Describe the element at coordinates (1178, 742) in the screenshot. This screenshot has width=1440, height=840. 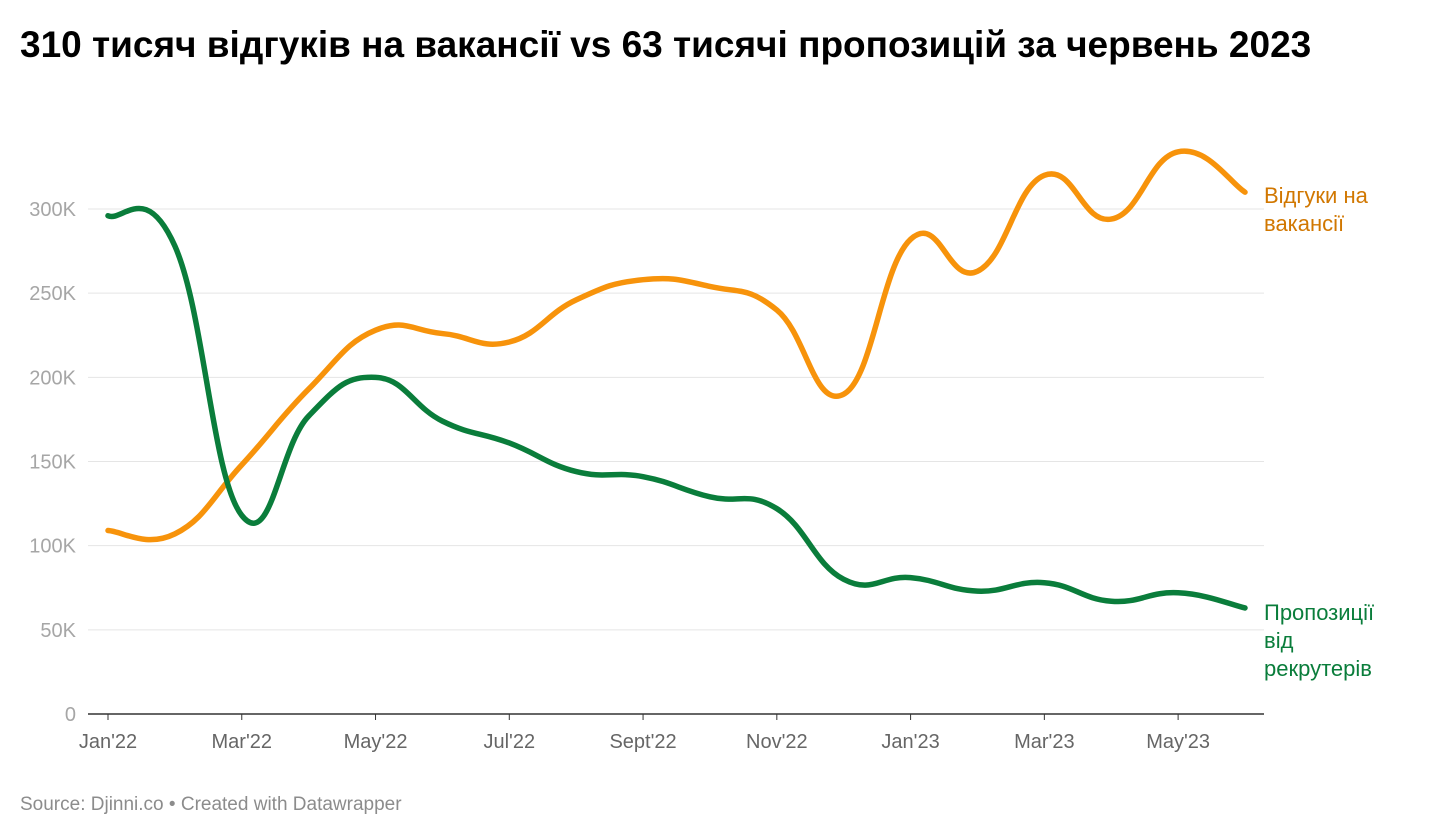
I see `x-tick-label: May'23` at that location.